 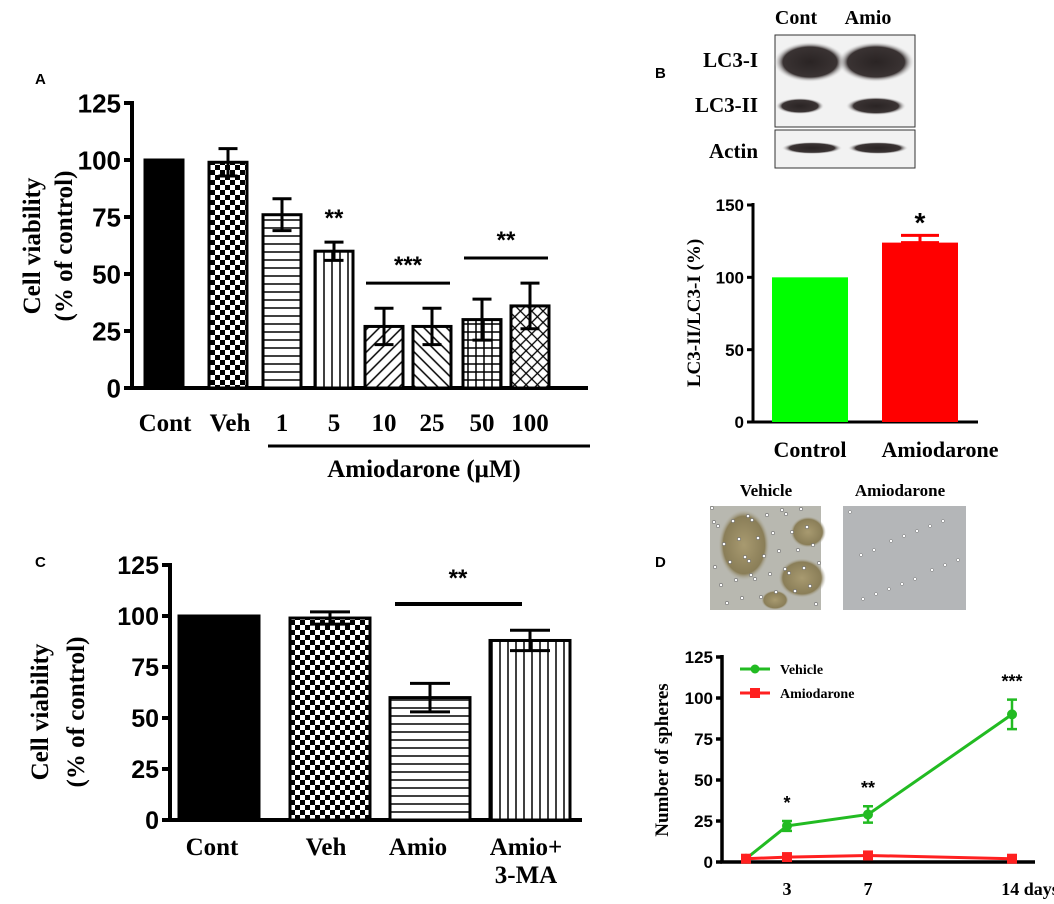 What do you see at coordinates (530, 423) in the screenshot?
I see `x-tick-label: 100` at bounding box center [530, 423].